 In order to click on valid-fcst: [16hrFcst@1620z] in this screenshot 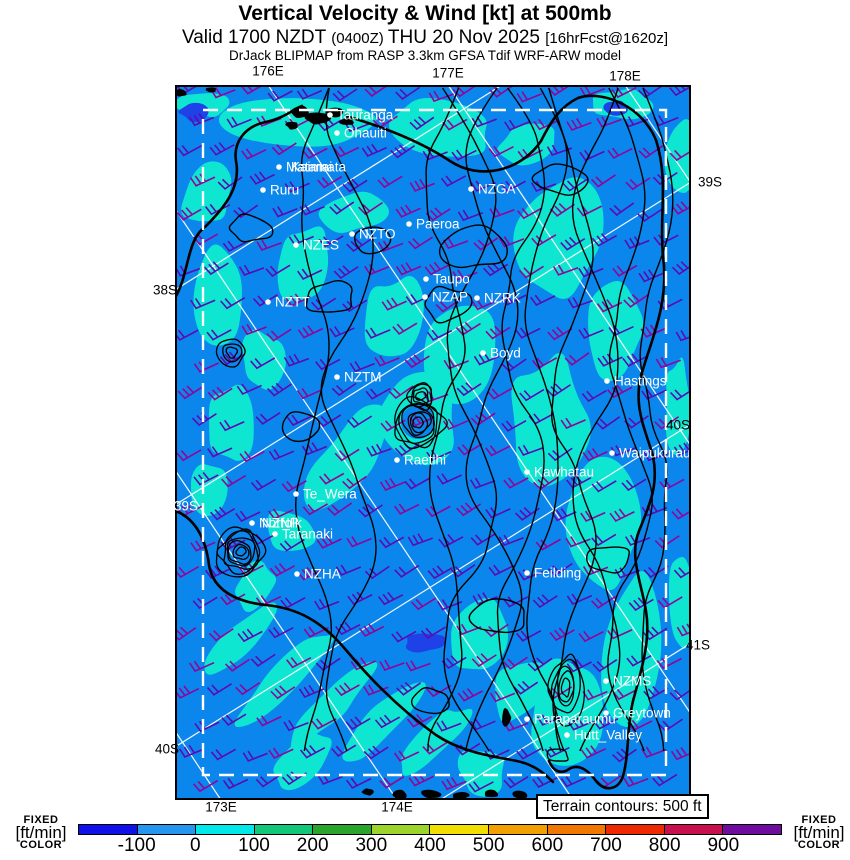, I will do `click(607, 38)`.